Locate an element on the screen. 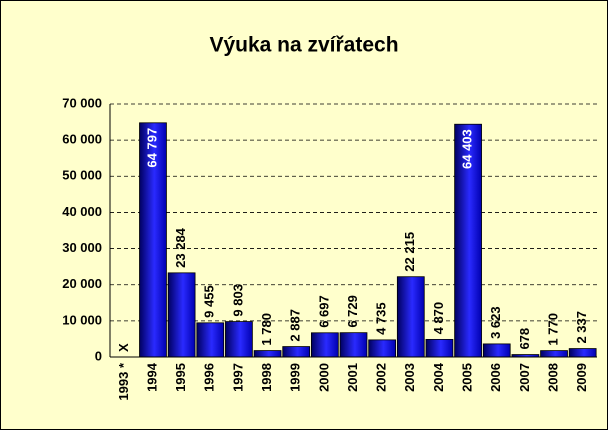 The width and height of the screenshot is (608, 435). y-tick-label: 10 000 is located at coordinates (82, 319).